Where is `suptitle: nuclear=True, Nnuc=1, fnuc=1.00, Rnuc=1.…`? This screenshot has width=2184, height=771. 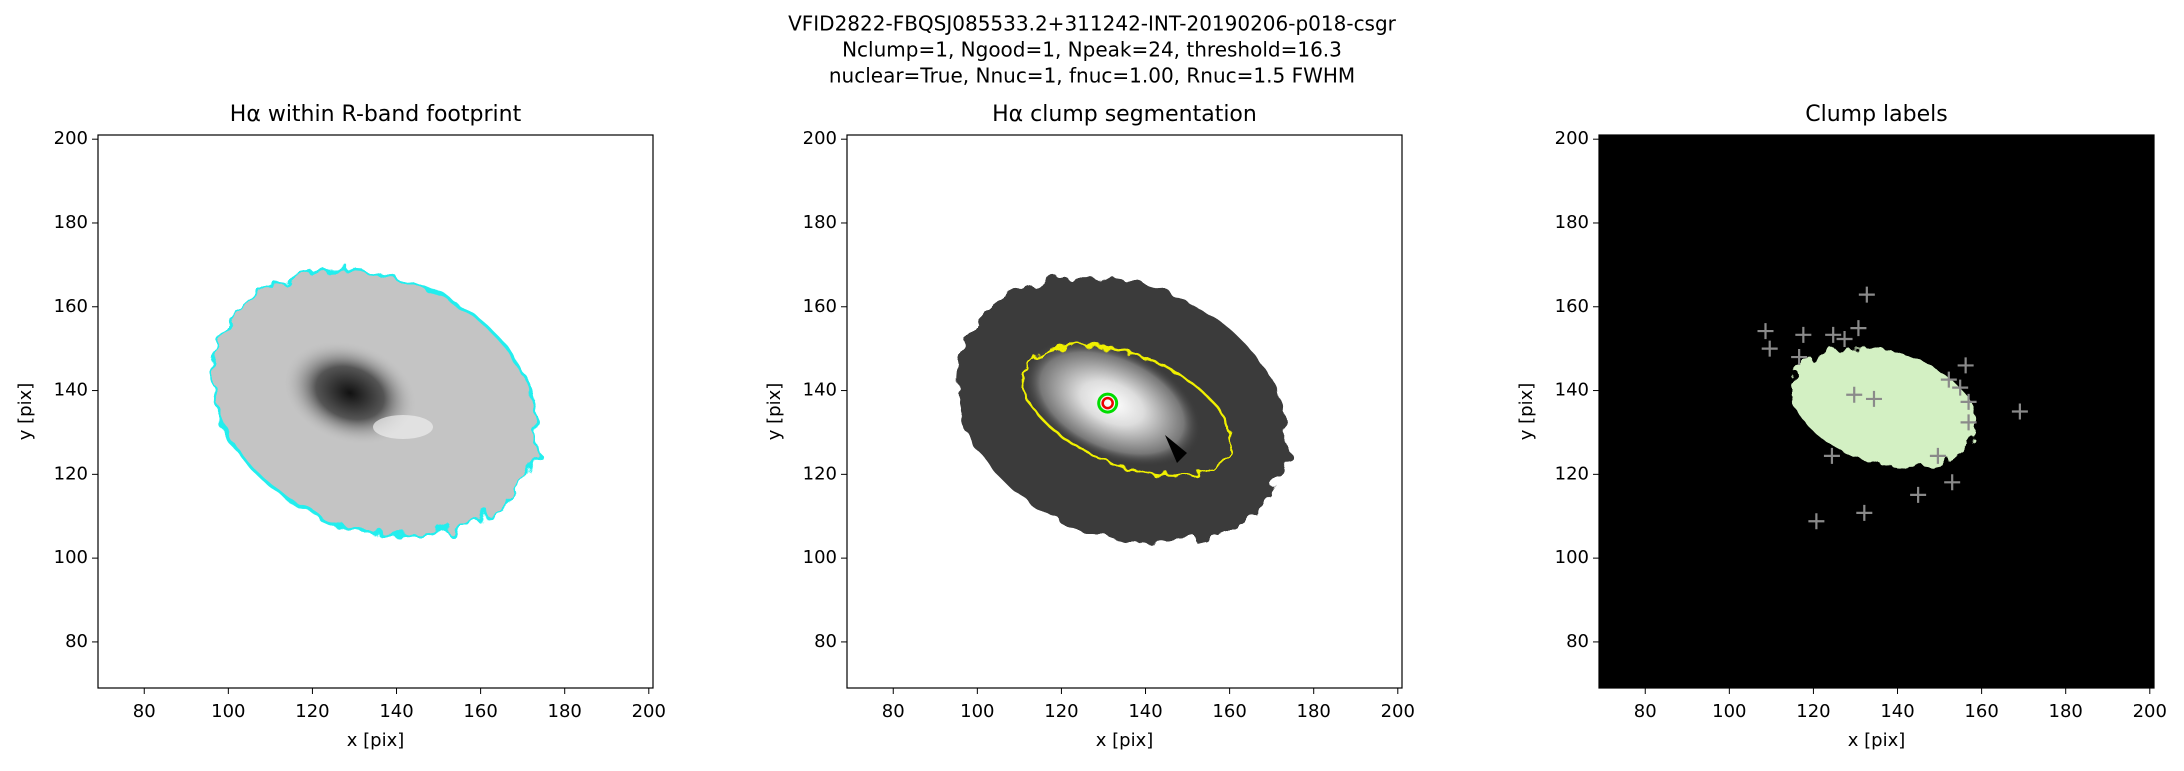
suptitle: nuclear=True, Nnuc=1, fnuc=1.00, Rnuc=1.… is located at coordinates (1092, 76).